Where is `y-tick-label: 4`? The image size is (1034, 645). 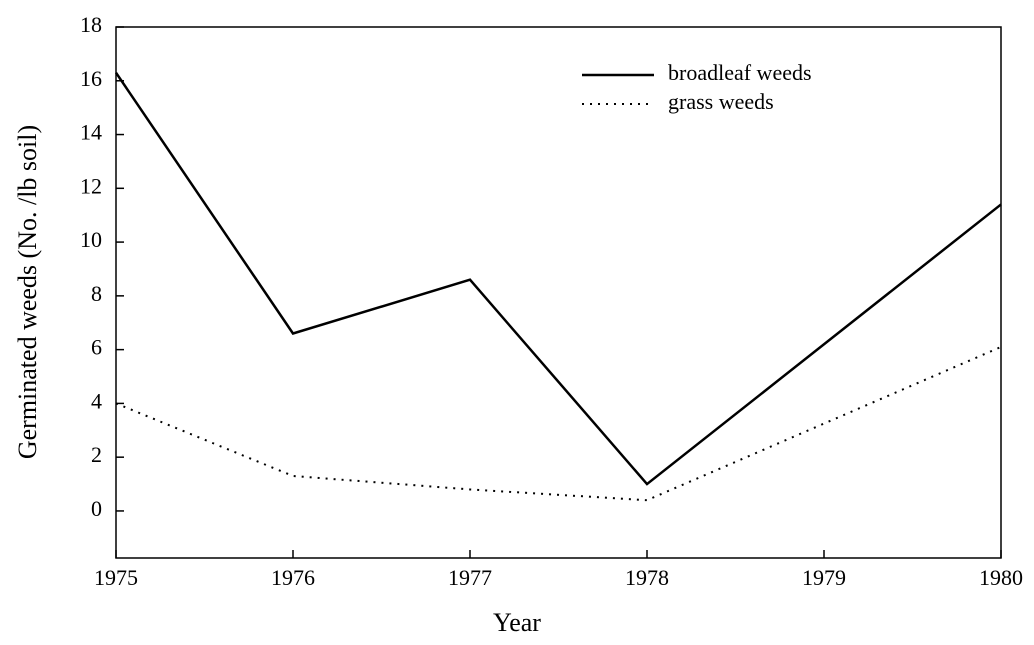 y-tick-label: 4 is located at coordinates (96, 400).